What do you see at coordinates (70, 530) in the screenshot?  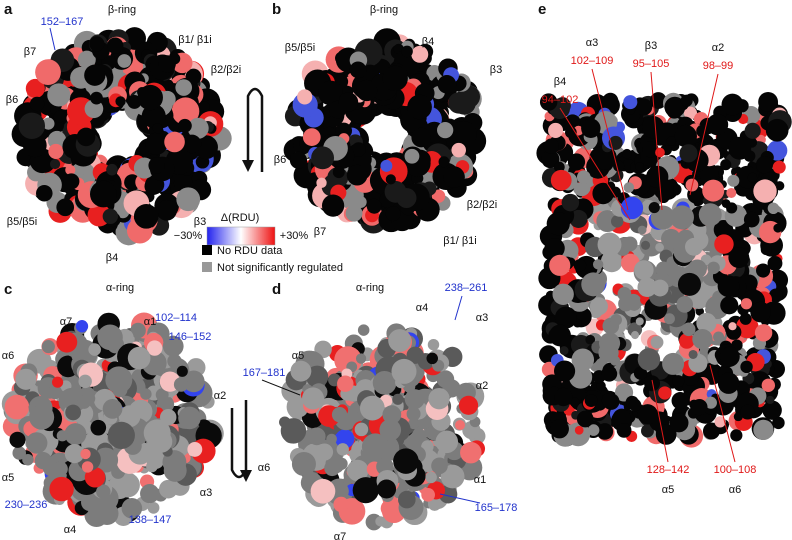 I see `label: α4` at bounding box center [70, 530].